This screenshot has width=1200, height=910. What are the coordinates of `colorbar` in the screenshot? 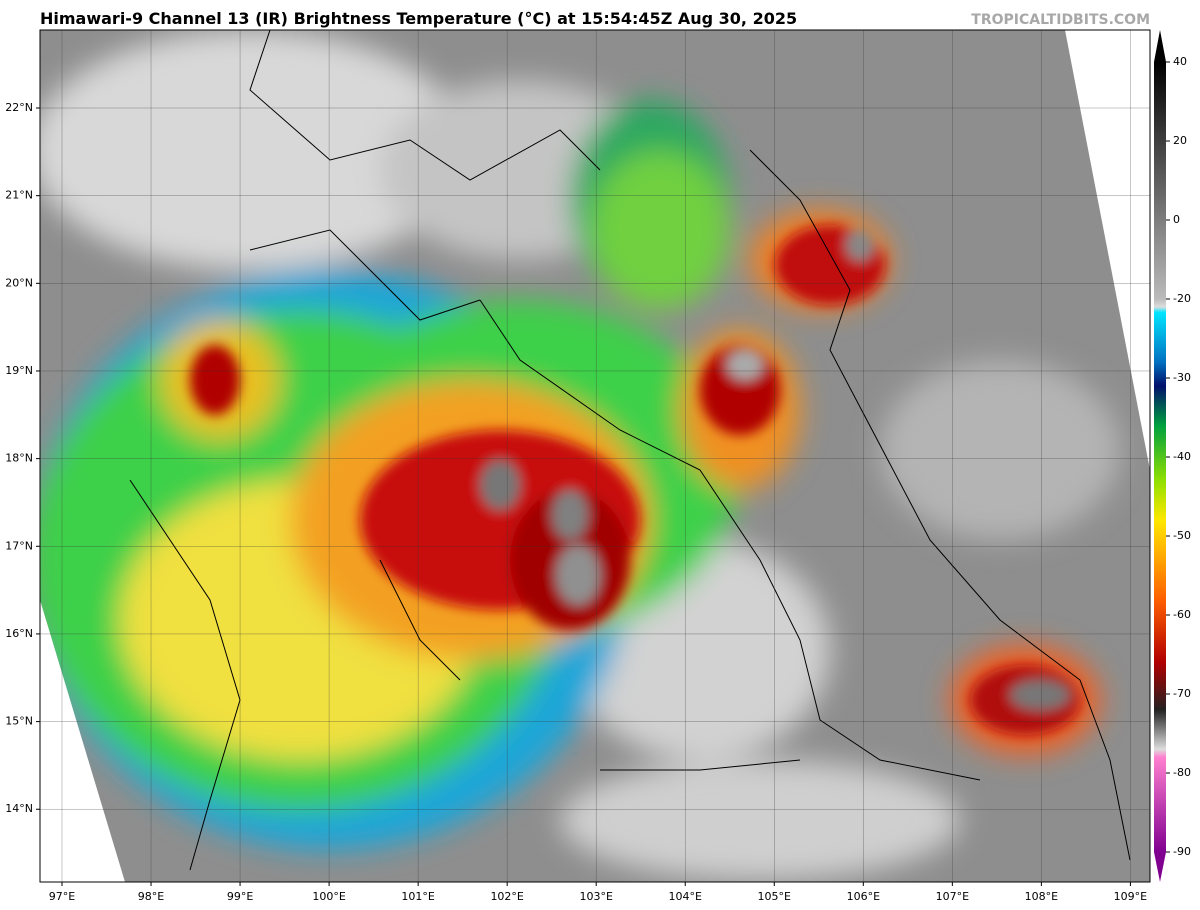 It's located at (1160, 457).